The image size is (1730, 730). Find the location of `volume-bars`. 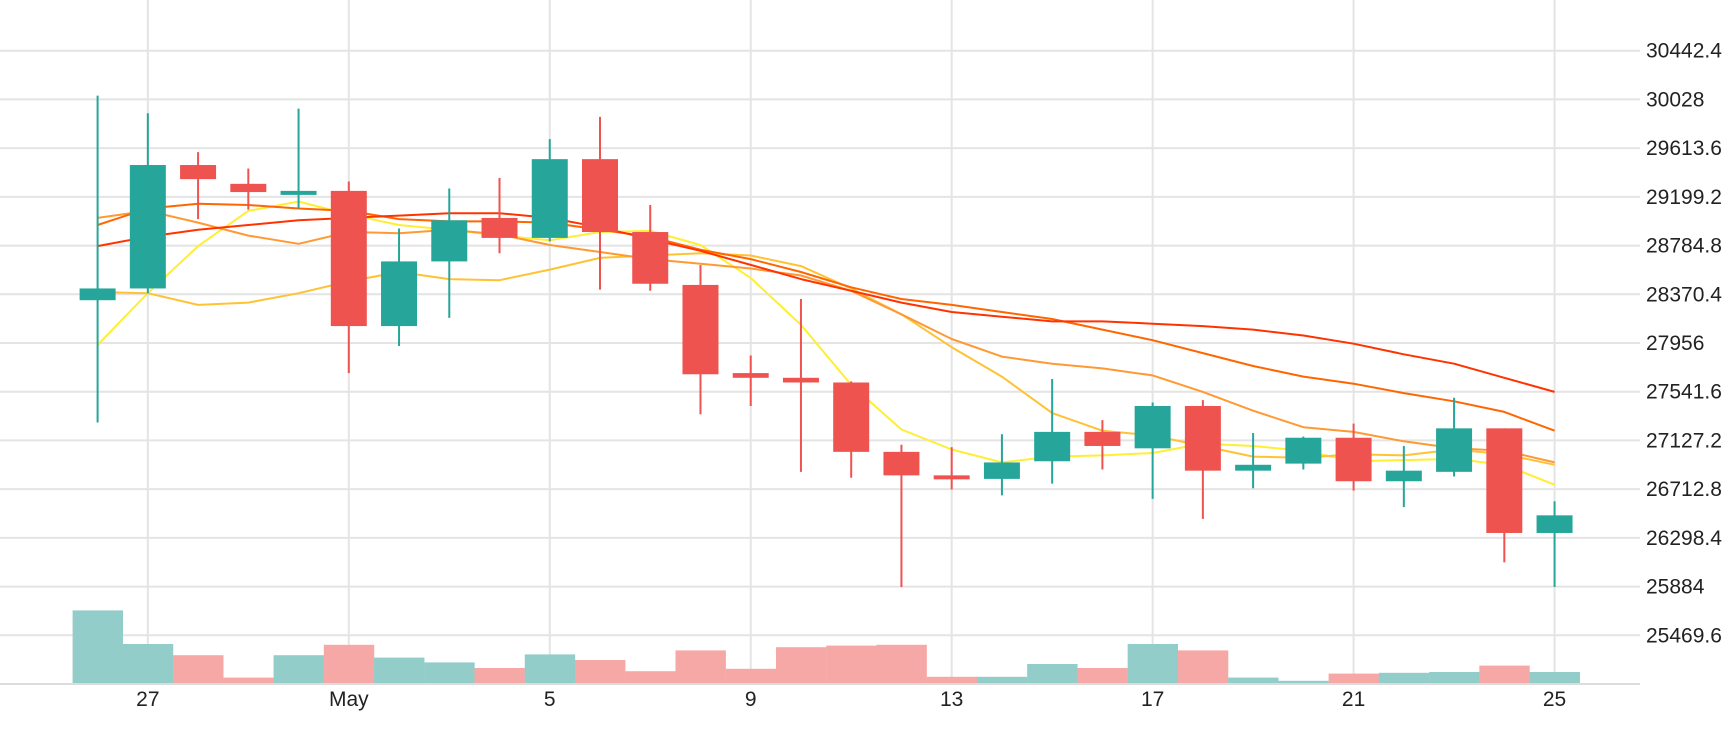

volume-bars is located at coordinates (826, 647).